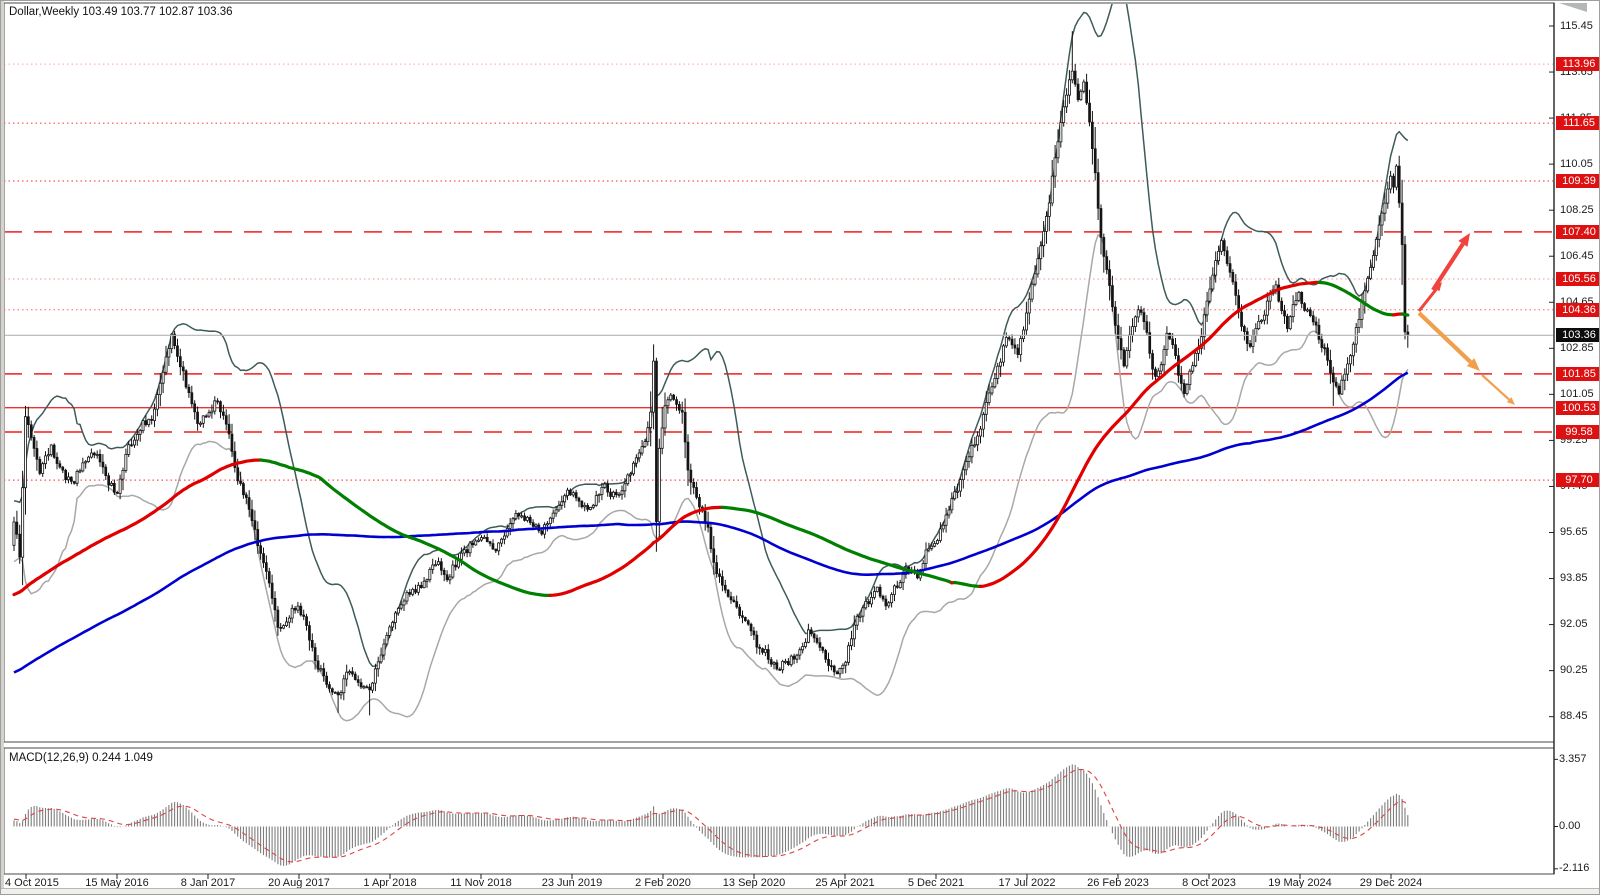  What do you see at coordinates (1577, 278) in the screenshot?
I see `level-price-badge: 105.56` at bounding box center [1577, 278].